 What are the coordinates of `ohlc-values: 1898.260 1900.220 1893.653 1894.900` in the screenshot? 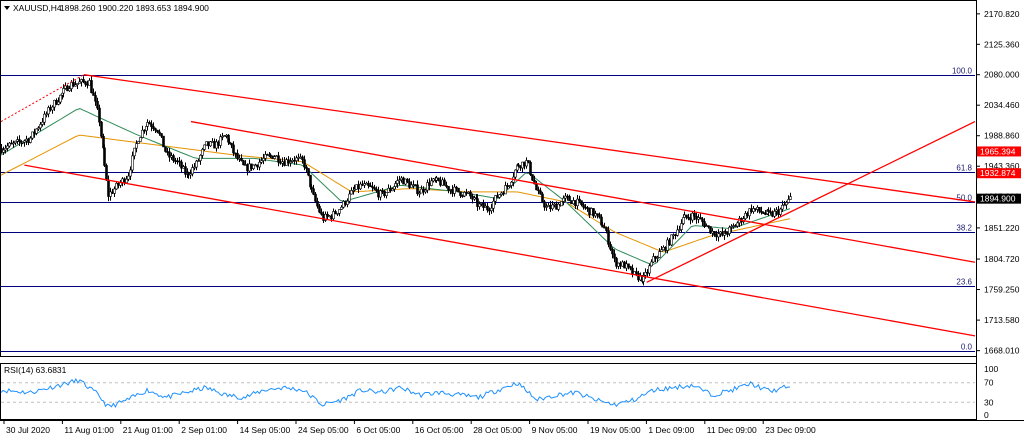 It's located at (134, 8).